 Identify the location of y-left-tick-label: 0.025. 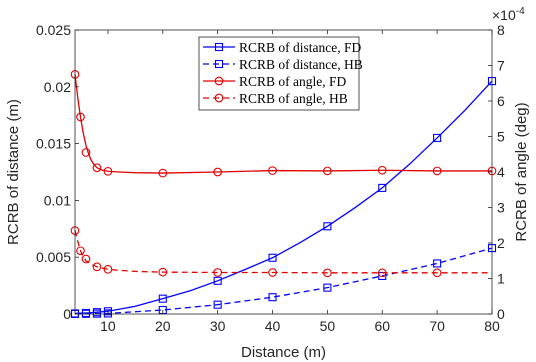
(53, 30).